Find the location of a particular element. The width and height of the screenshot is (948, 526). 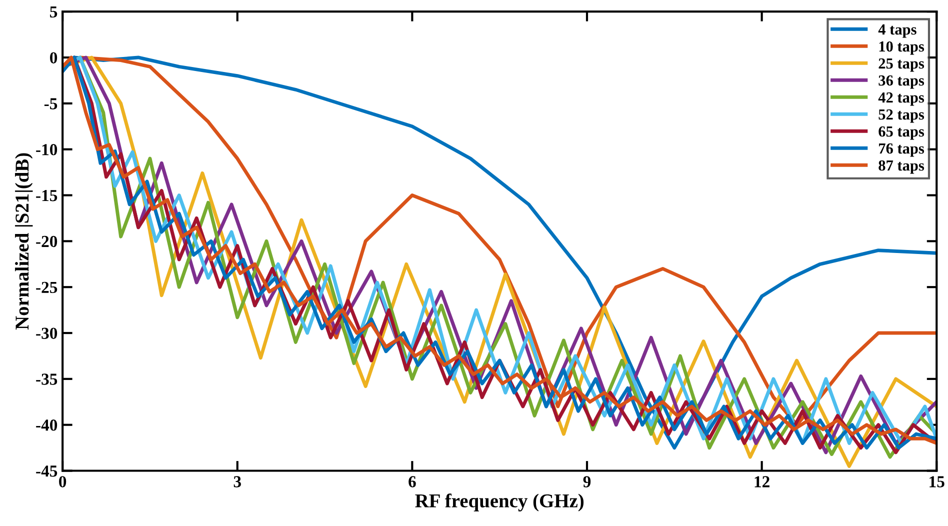

legend-label: 36 taps is located at coordinates (901, 82).